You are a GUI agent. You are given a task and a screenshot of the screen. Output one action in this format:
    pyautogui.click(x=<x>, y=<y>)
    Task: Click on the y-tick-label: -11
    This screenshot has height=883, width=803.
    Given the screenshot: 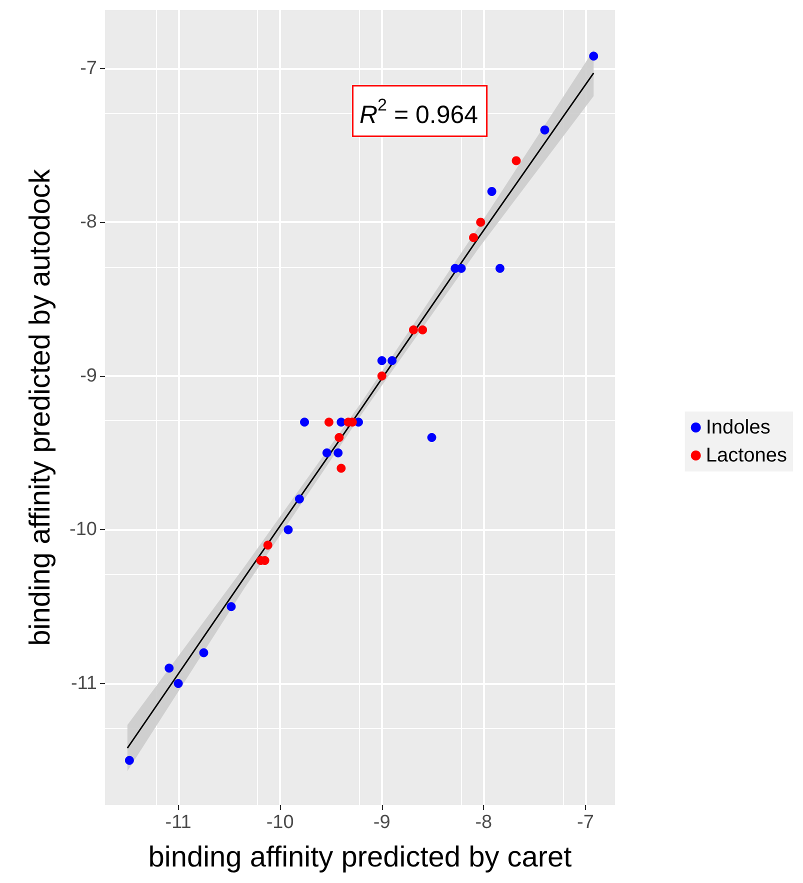 What is the action you would take?
    pyautogui.click(x=83, y=683)
    